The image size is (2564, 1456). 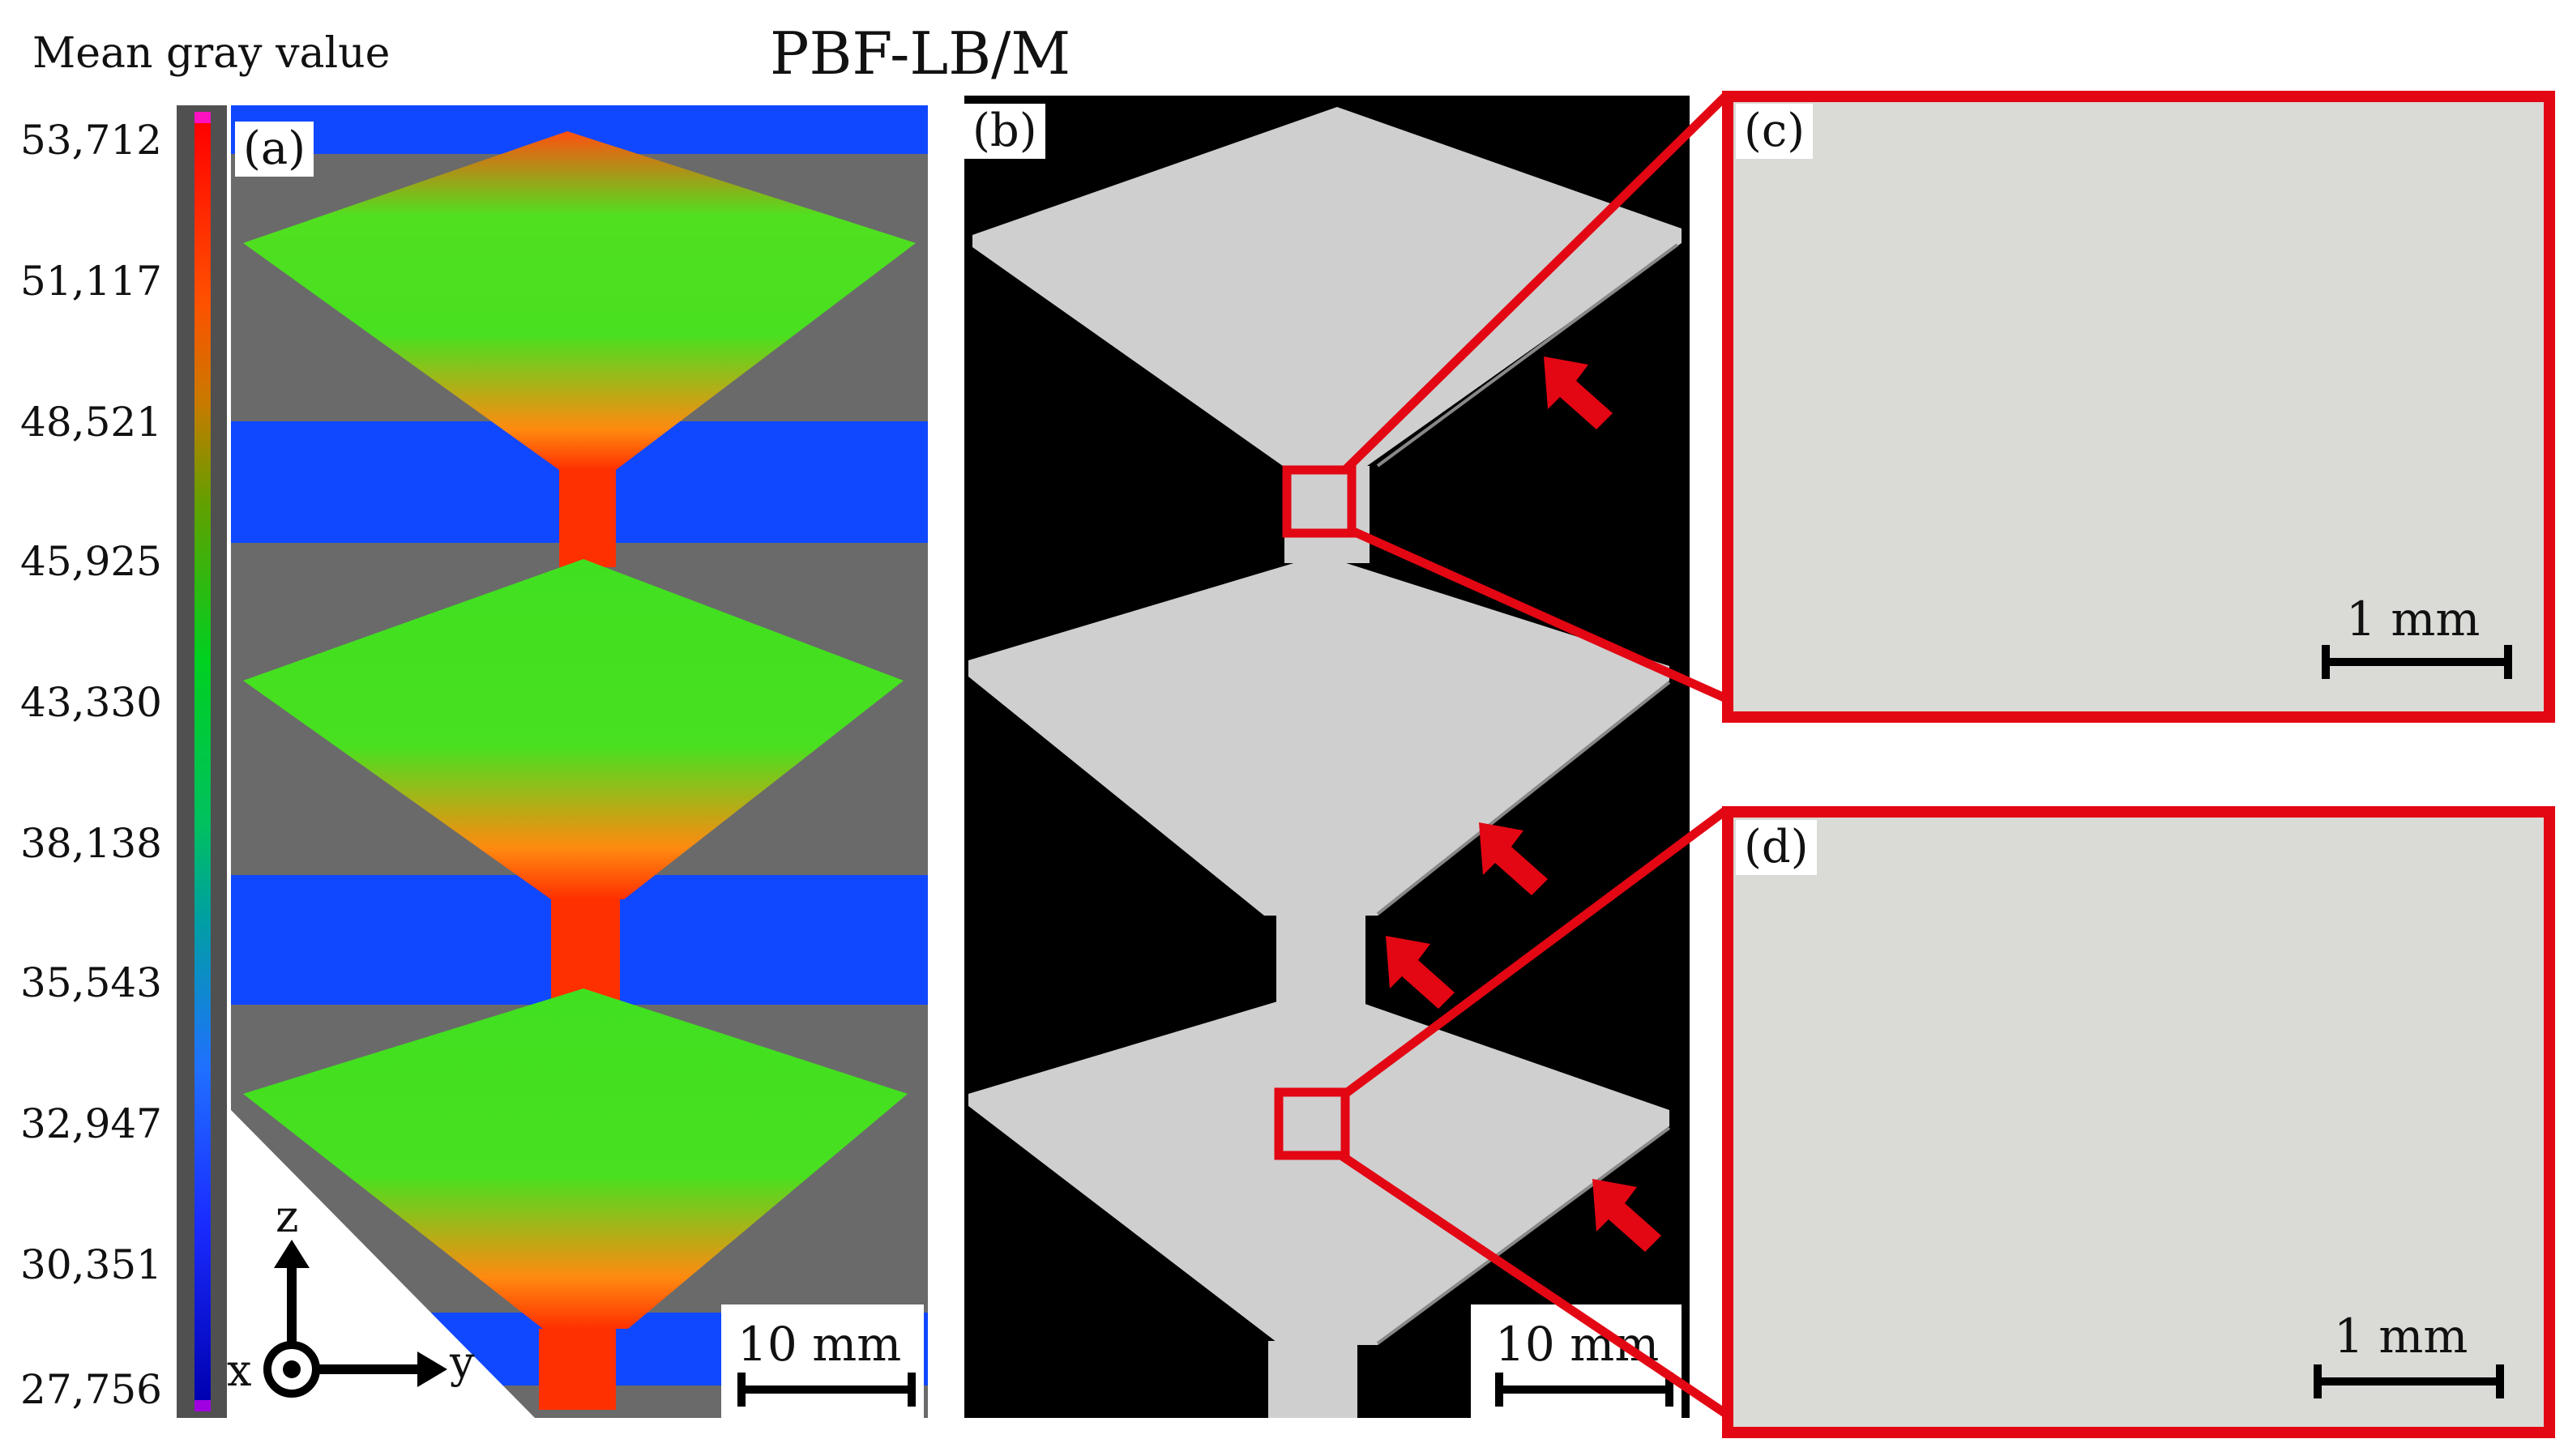 What do you see at coordinates (91, 1265) in the screenshot?
I see `colorbar-tick: 30,351` at bounding box center [91, 1265].